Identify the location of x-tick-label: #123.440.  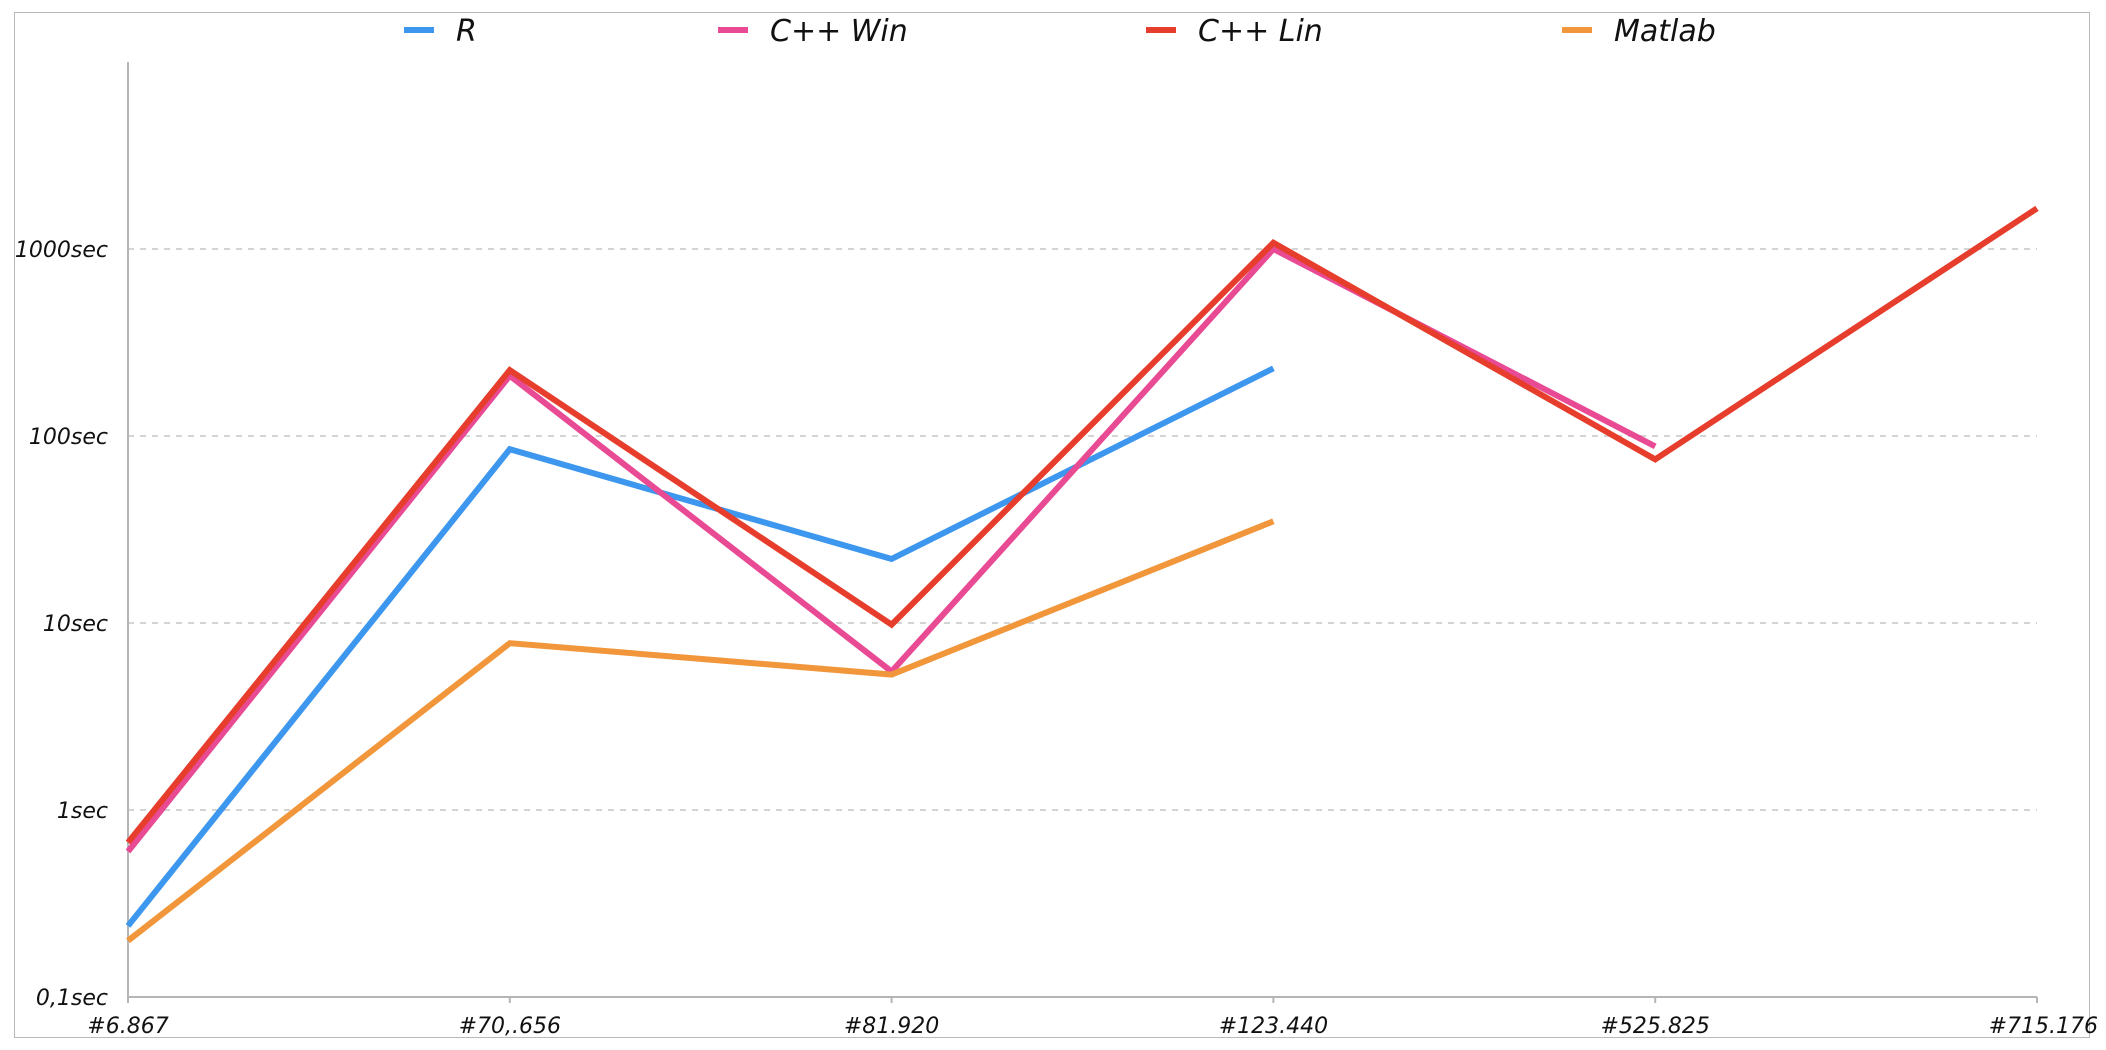
(1273, 1026).